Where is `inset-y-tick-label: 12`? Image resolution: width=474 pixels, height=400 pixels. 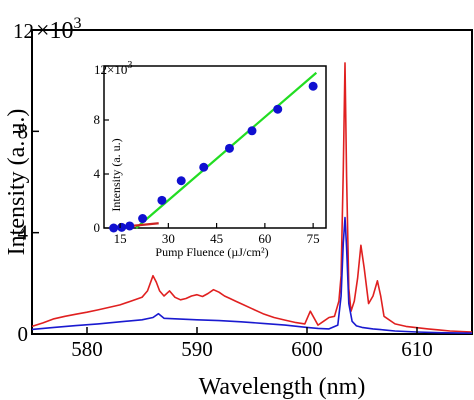
inset-y-tick-label: 12 is located at coordinates (100, 69).